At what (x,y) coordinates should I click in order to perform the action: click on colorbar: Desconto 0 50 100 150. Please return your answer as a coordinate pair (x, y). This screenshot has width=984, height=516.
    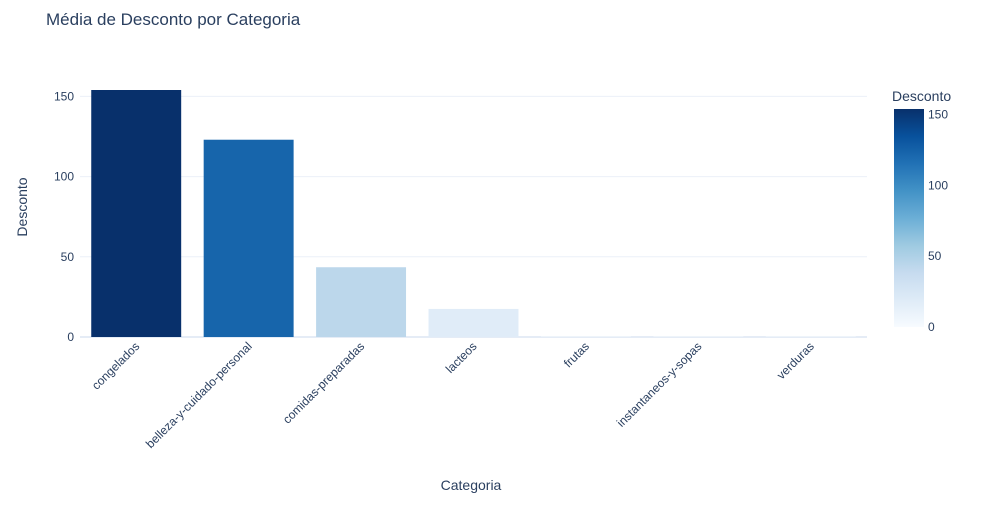
    Looking at the image, I should click on (921, 211).